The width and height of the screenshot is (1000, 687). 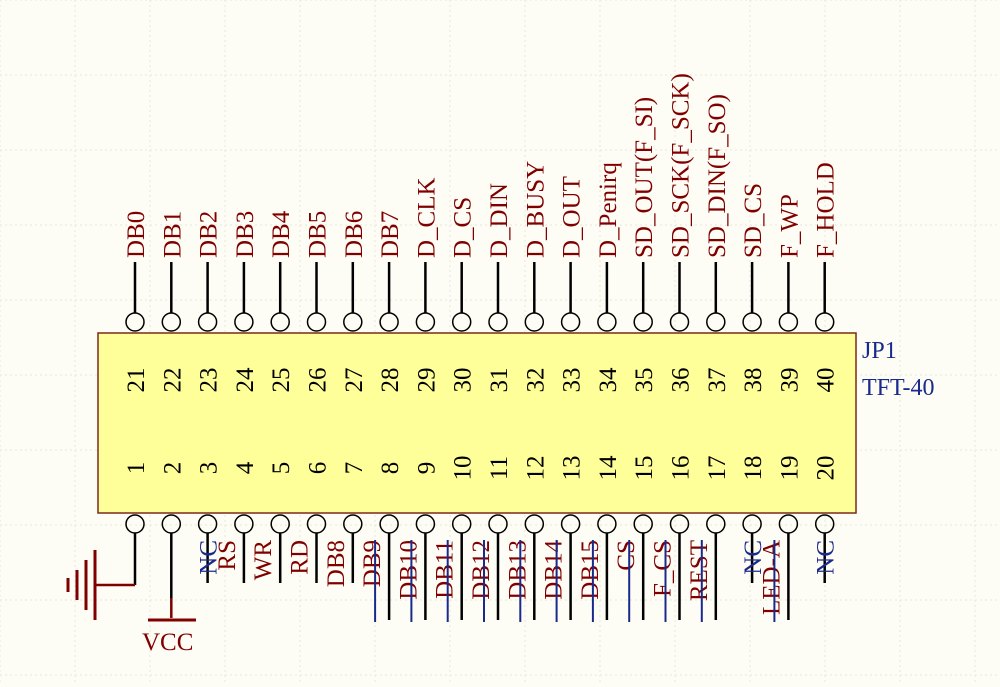 What do you see at coordinates (354, 234) in the screenshot?
I see `net-label: DB6` at bounding box center [354, 234].